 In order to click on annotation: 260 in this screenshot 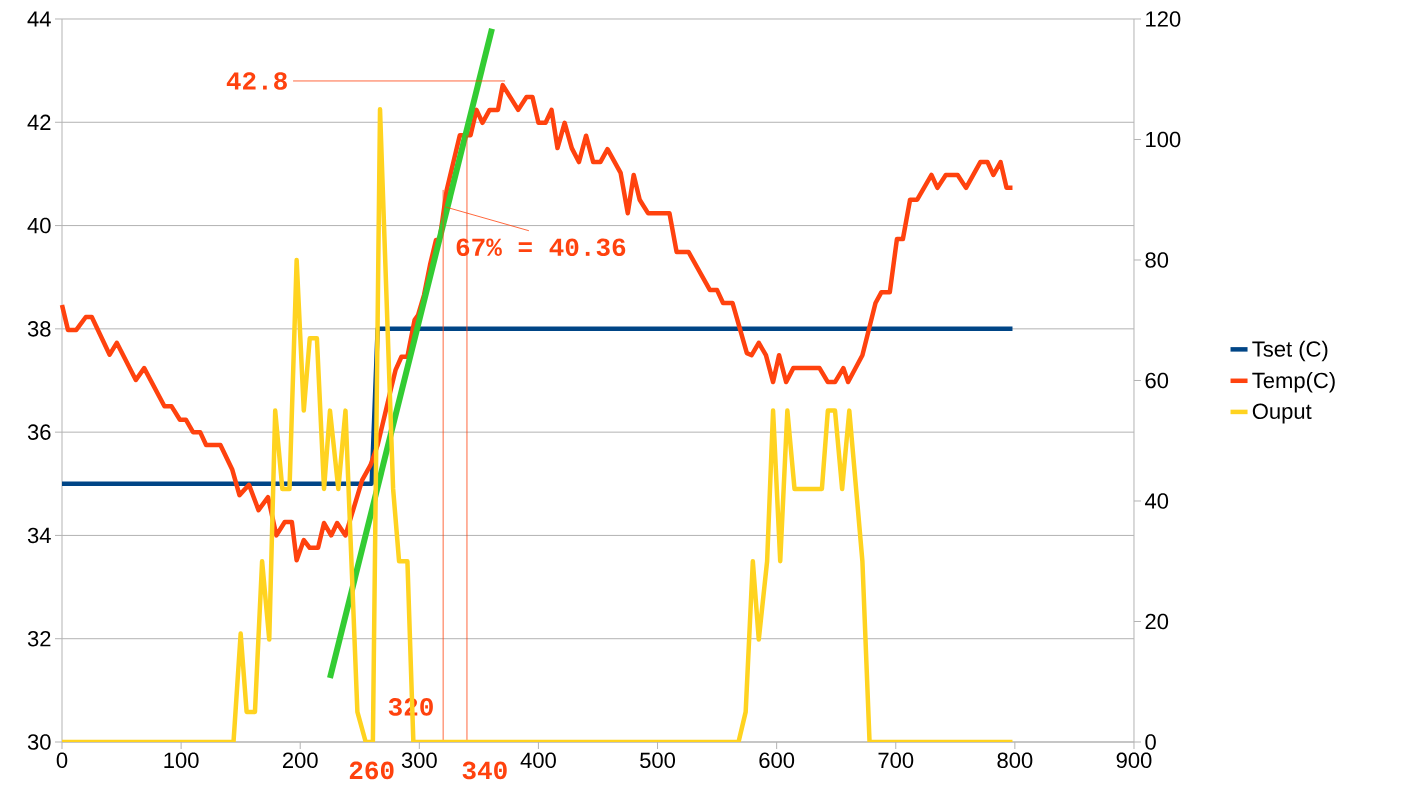, I will do `click(371, 770)`.